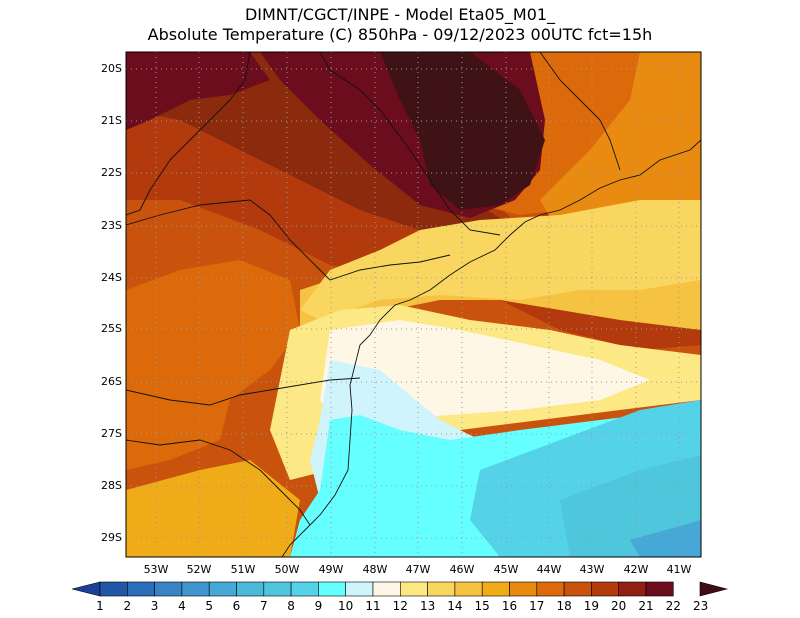 The width and height of the screenshot is (800, 618). What do you see at coordinates (111, 172) in the screenshot?
I see `lat-label-22s: 22S` at bounding box center [111, 172].